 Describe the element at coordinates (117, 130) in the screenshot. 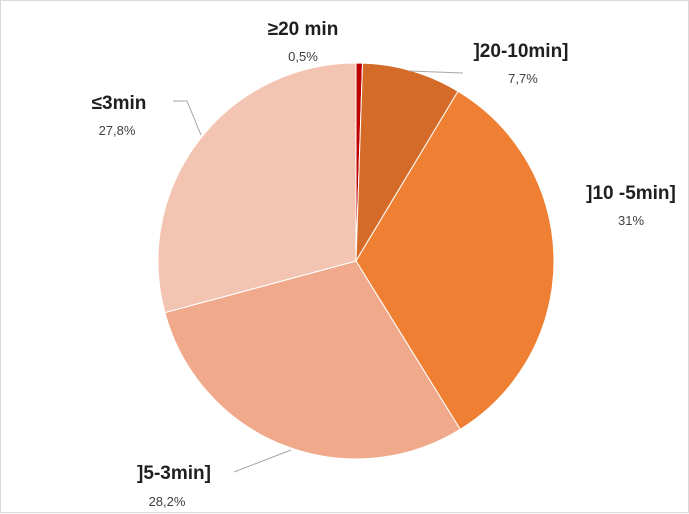

I see `slice-value-label-5: 27,8%` at that location.